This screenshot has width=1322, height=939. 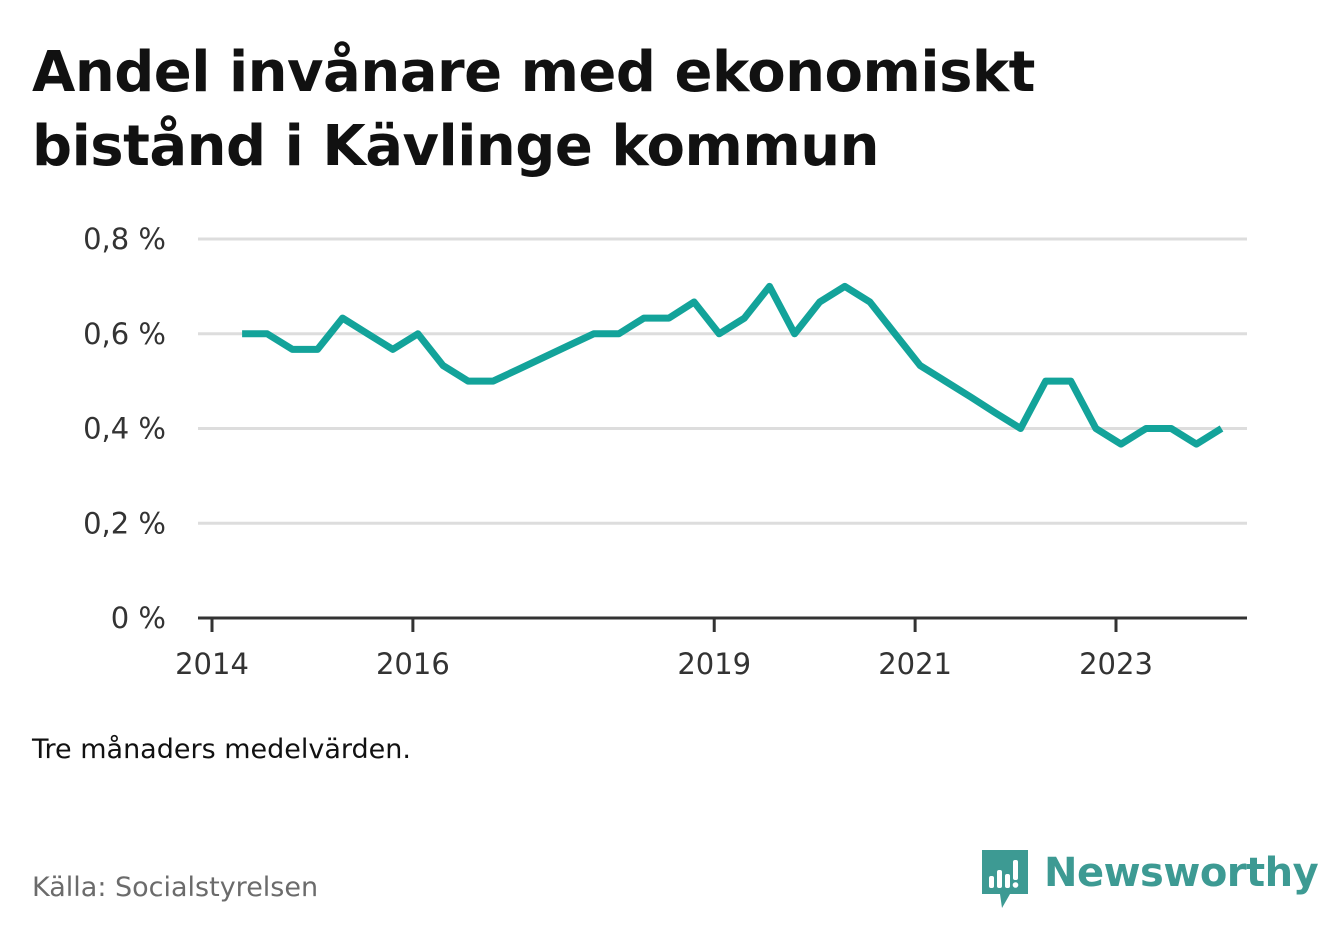 I want to click on y-tick-label: 0 %, so click(x=138, y=618).